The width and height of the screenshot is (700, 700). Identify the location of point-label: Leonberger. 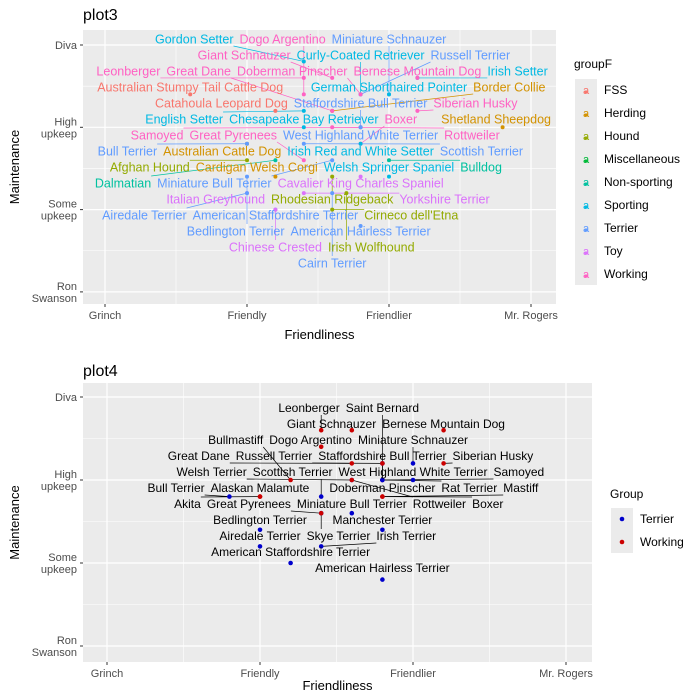
(128, 71).